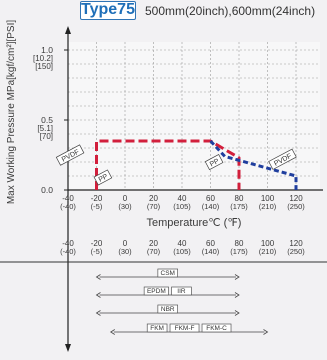 The height and width of the screenshot is (360, 327). I want to click on y-tick-label-mpa: 0.0, so click(47, 190).